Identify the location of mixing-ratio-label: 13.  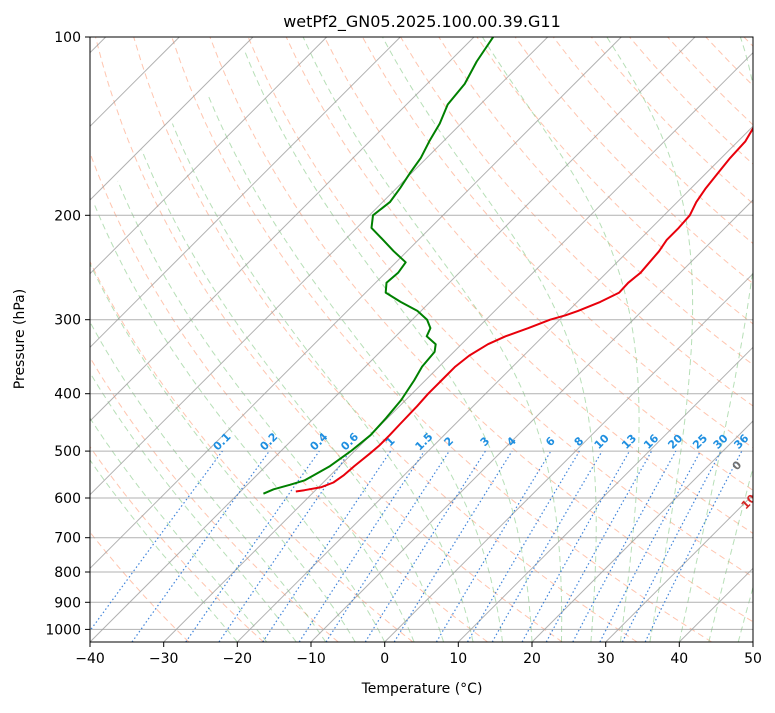
(629, 442).